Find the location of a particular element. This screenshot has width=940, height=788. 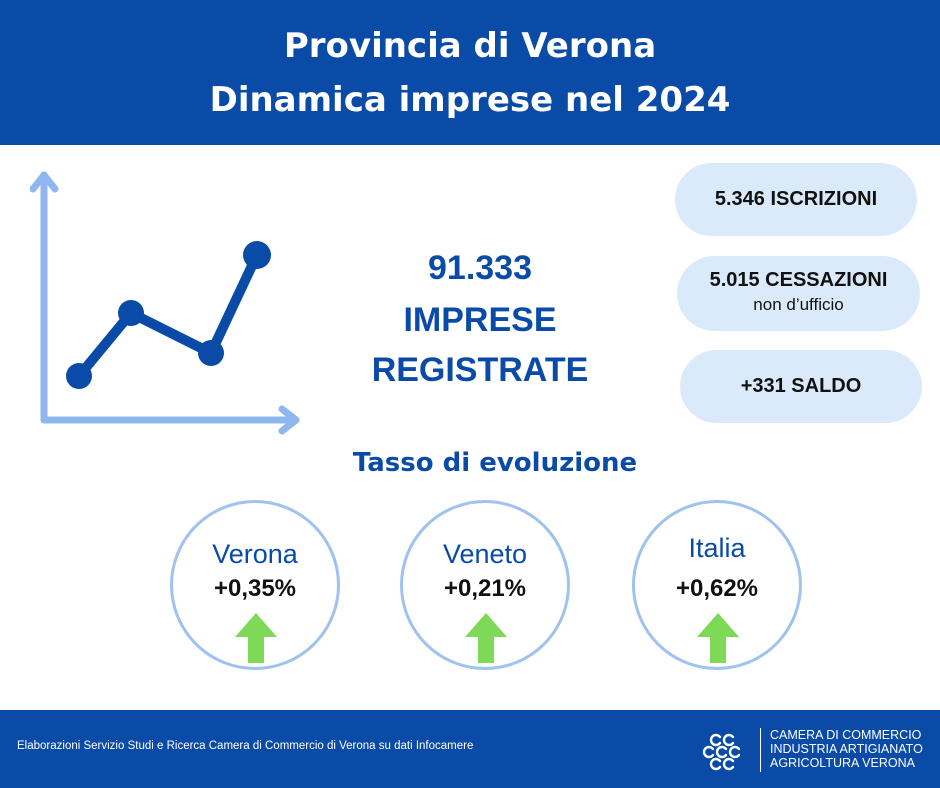

pill-cessazioni-text: 5.015 CESSAZIONI is located at coordinates (798, 280).